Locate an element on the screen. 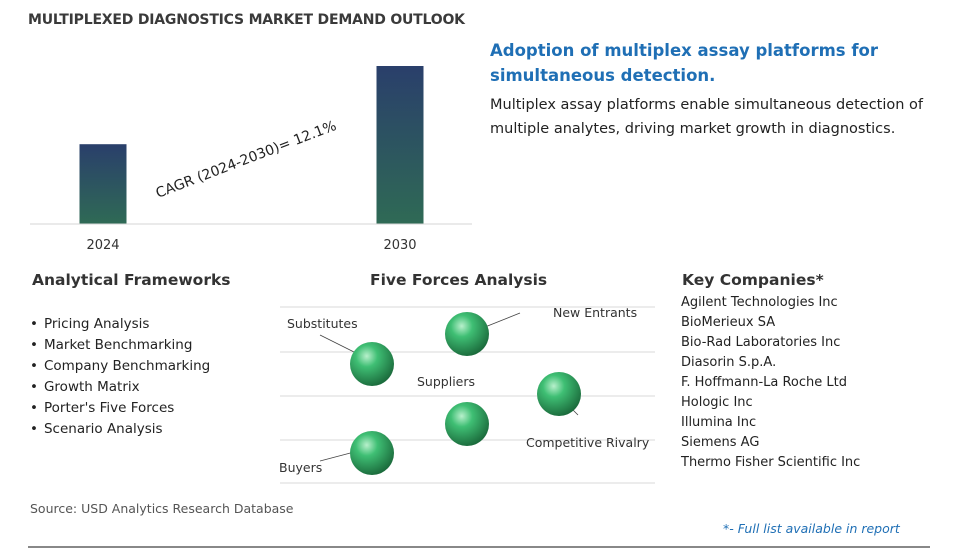 The image size is (958, 559). framework-item: Company Benchmarking is located at coordinates (120, 366).